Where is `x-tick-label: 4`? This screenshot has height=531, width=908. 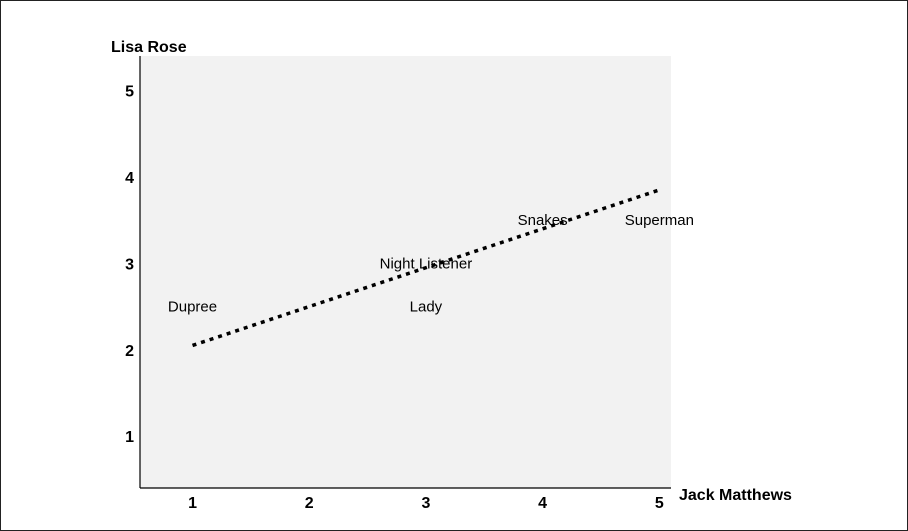
x-tick-label: 4 is located at coordinates (542, 503).